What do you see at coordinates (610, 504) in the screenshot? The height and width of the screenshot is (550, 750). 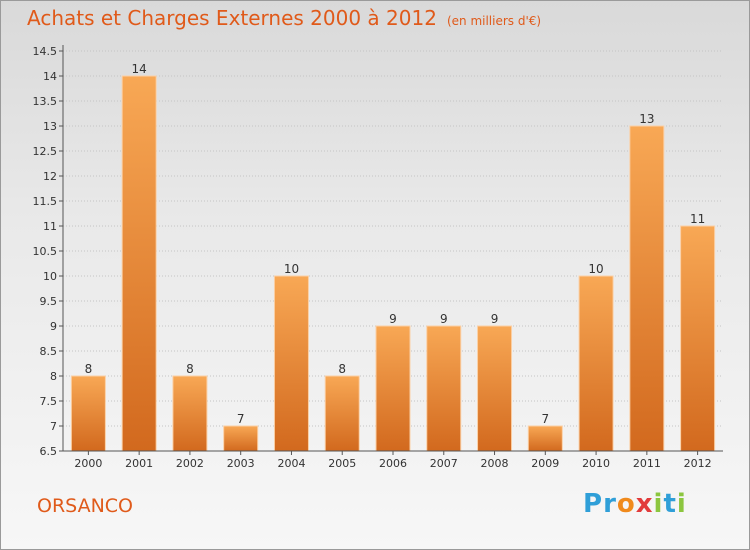 I see `logo-letter: r` at bounding box center [610, 504].